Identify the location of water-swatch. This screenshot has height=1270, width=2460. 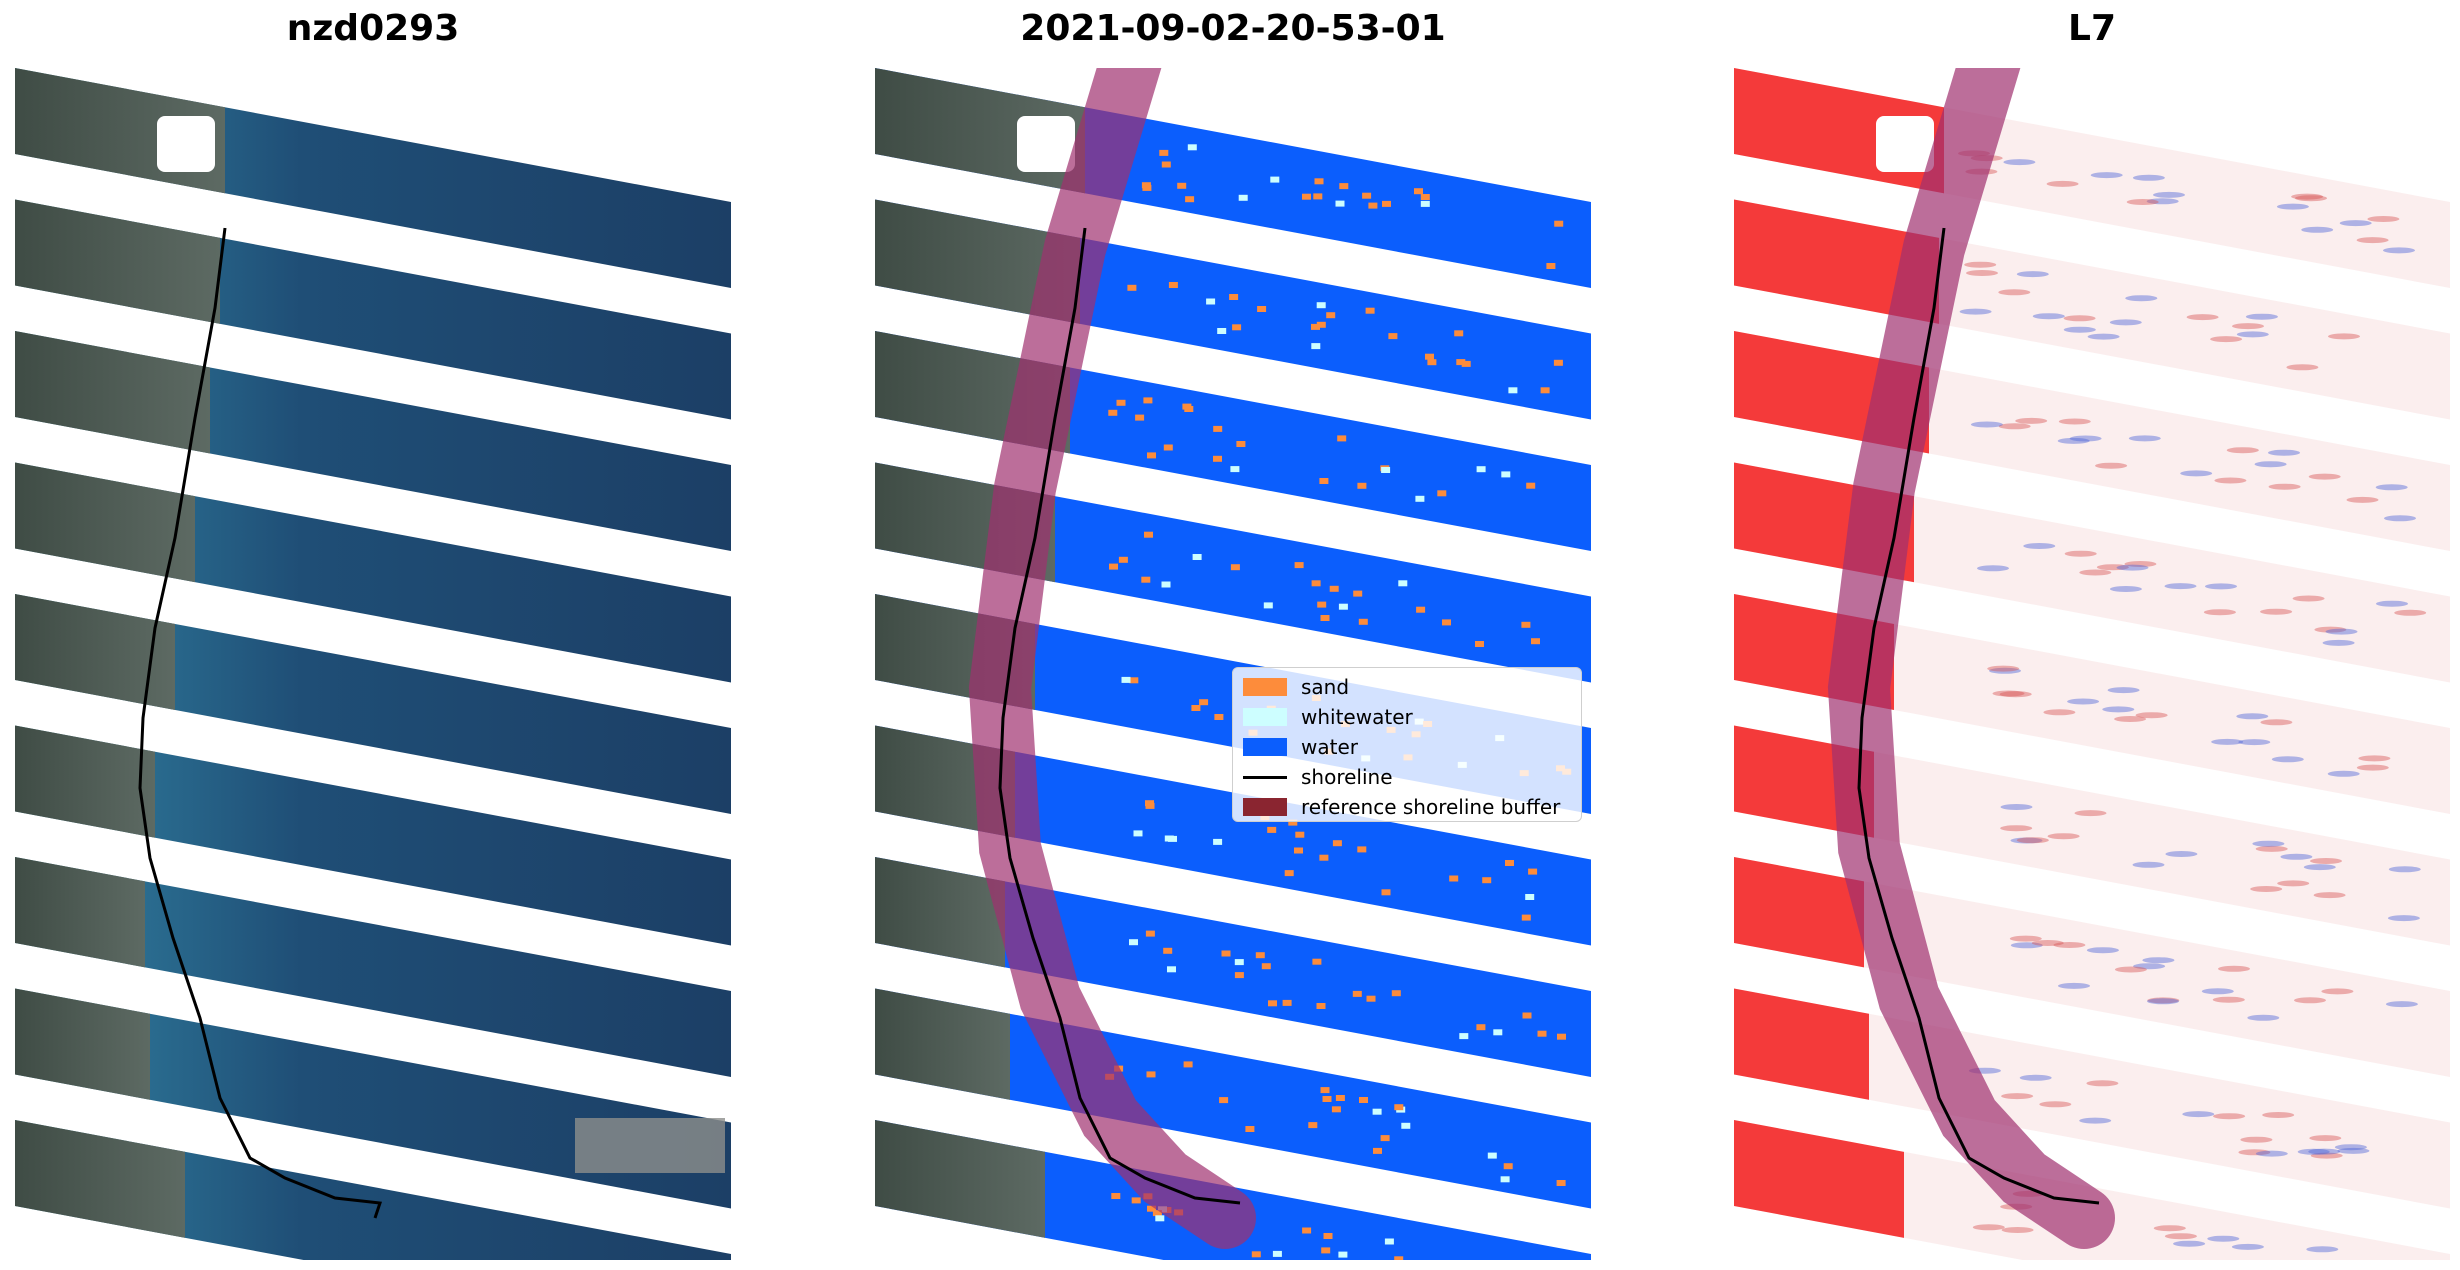
(1265, 747).